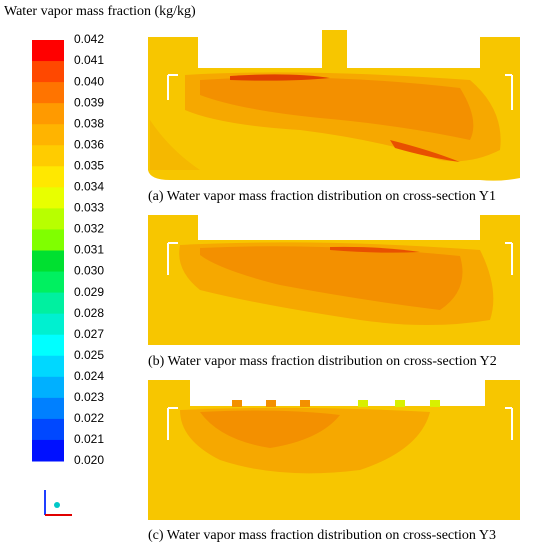 Image resolution: width=543 pixels, height=550 pixels. I want to click on colorbar-label: 0.035, so click(89, 165).